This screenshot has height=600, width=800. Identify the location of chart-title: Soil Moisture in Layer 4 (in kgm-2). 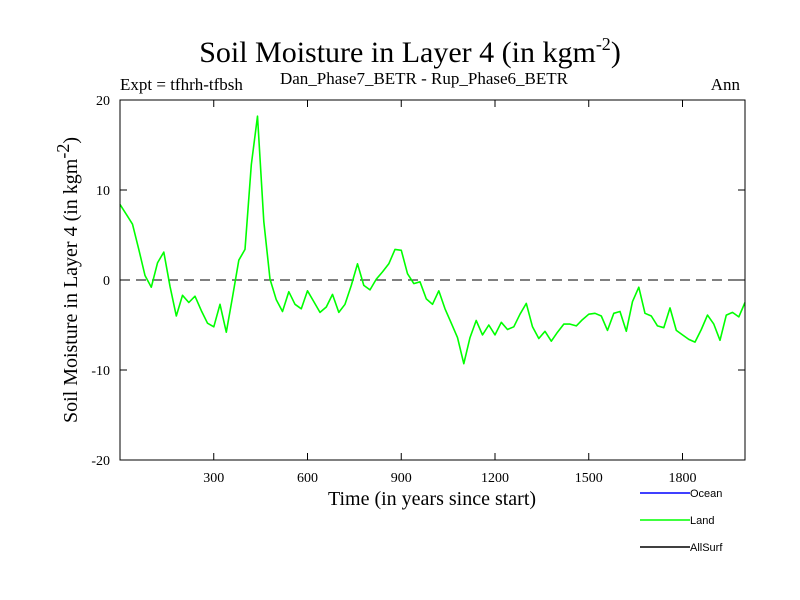
(410, 51).